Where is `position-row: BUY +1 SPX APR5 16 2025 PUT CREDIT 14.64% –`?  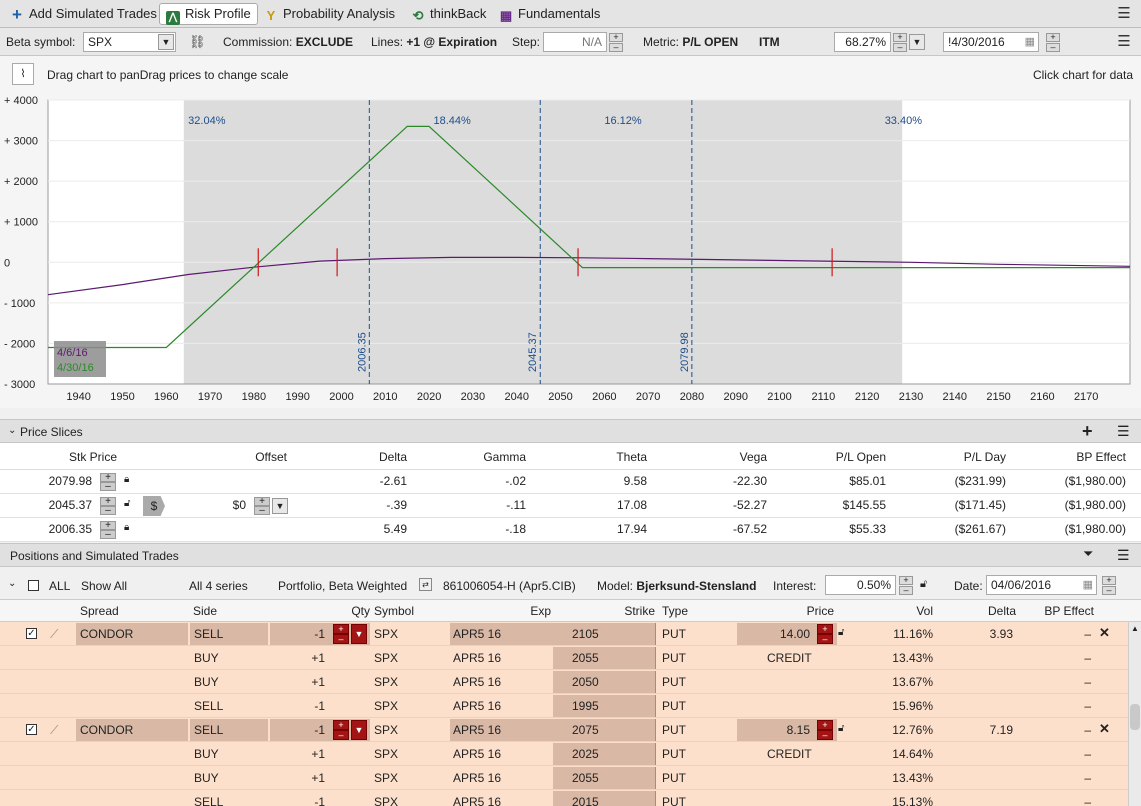
position-row: BUY +1 SPX APR5 16 2025 PUT CREDIT 14.64% – is located at coordinates (564, 754).